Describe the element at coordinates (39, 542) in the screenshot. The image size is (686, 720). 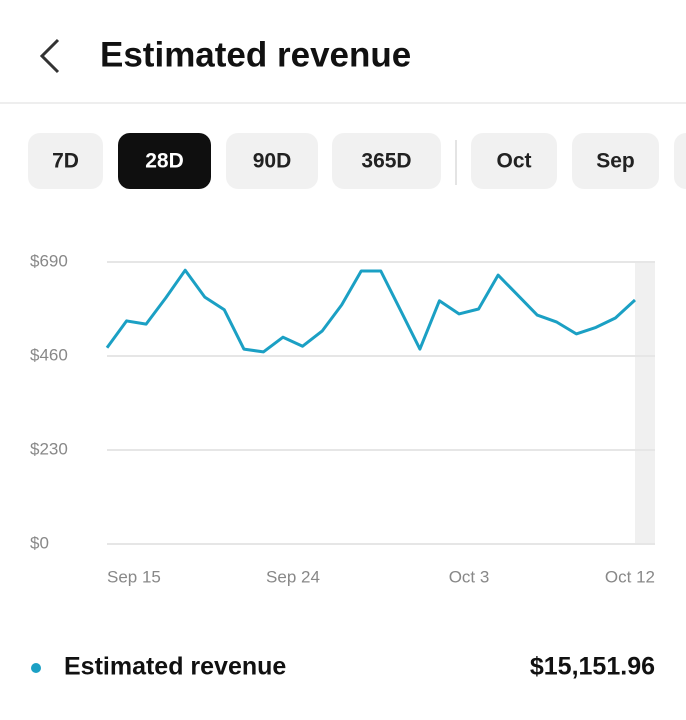
I see `y-tick-label: $0` at that location.